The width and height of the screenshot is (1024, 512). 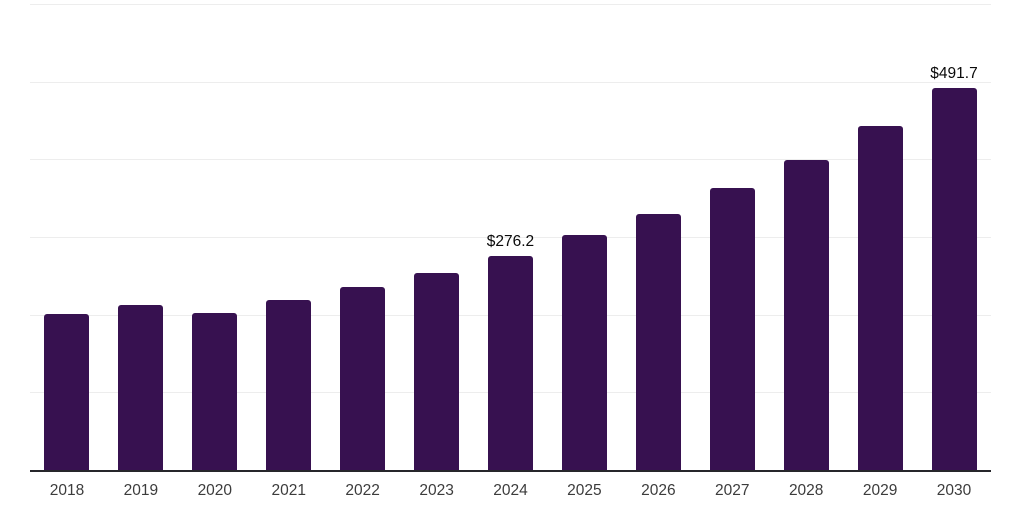 What do you see at coordinates (67, 490) in the screenshot?
I see `x-tick-label-2018: 2018` at bounding box center [67, 490].